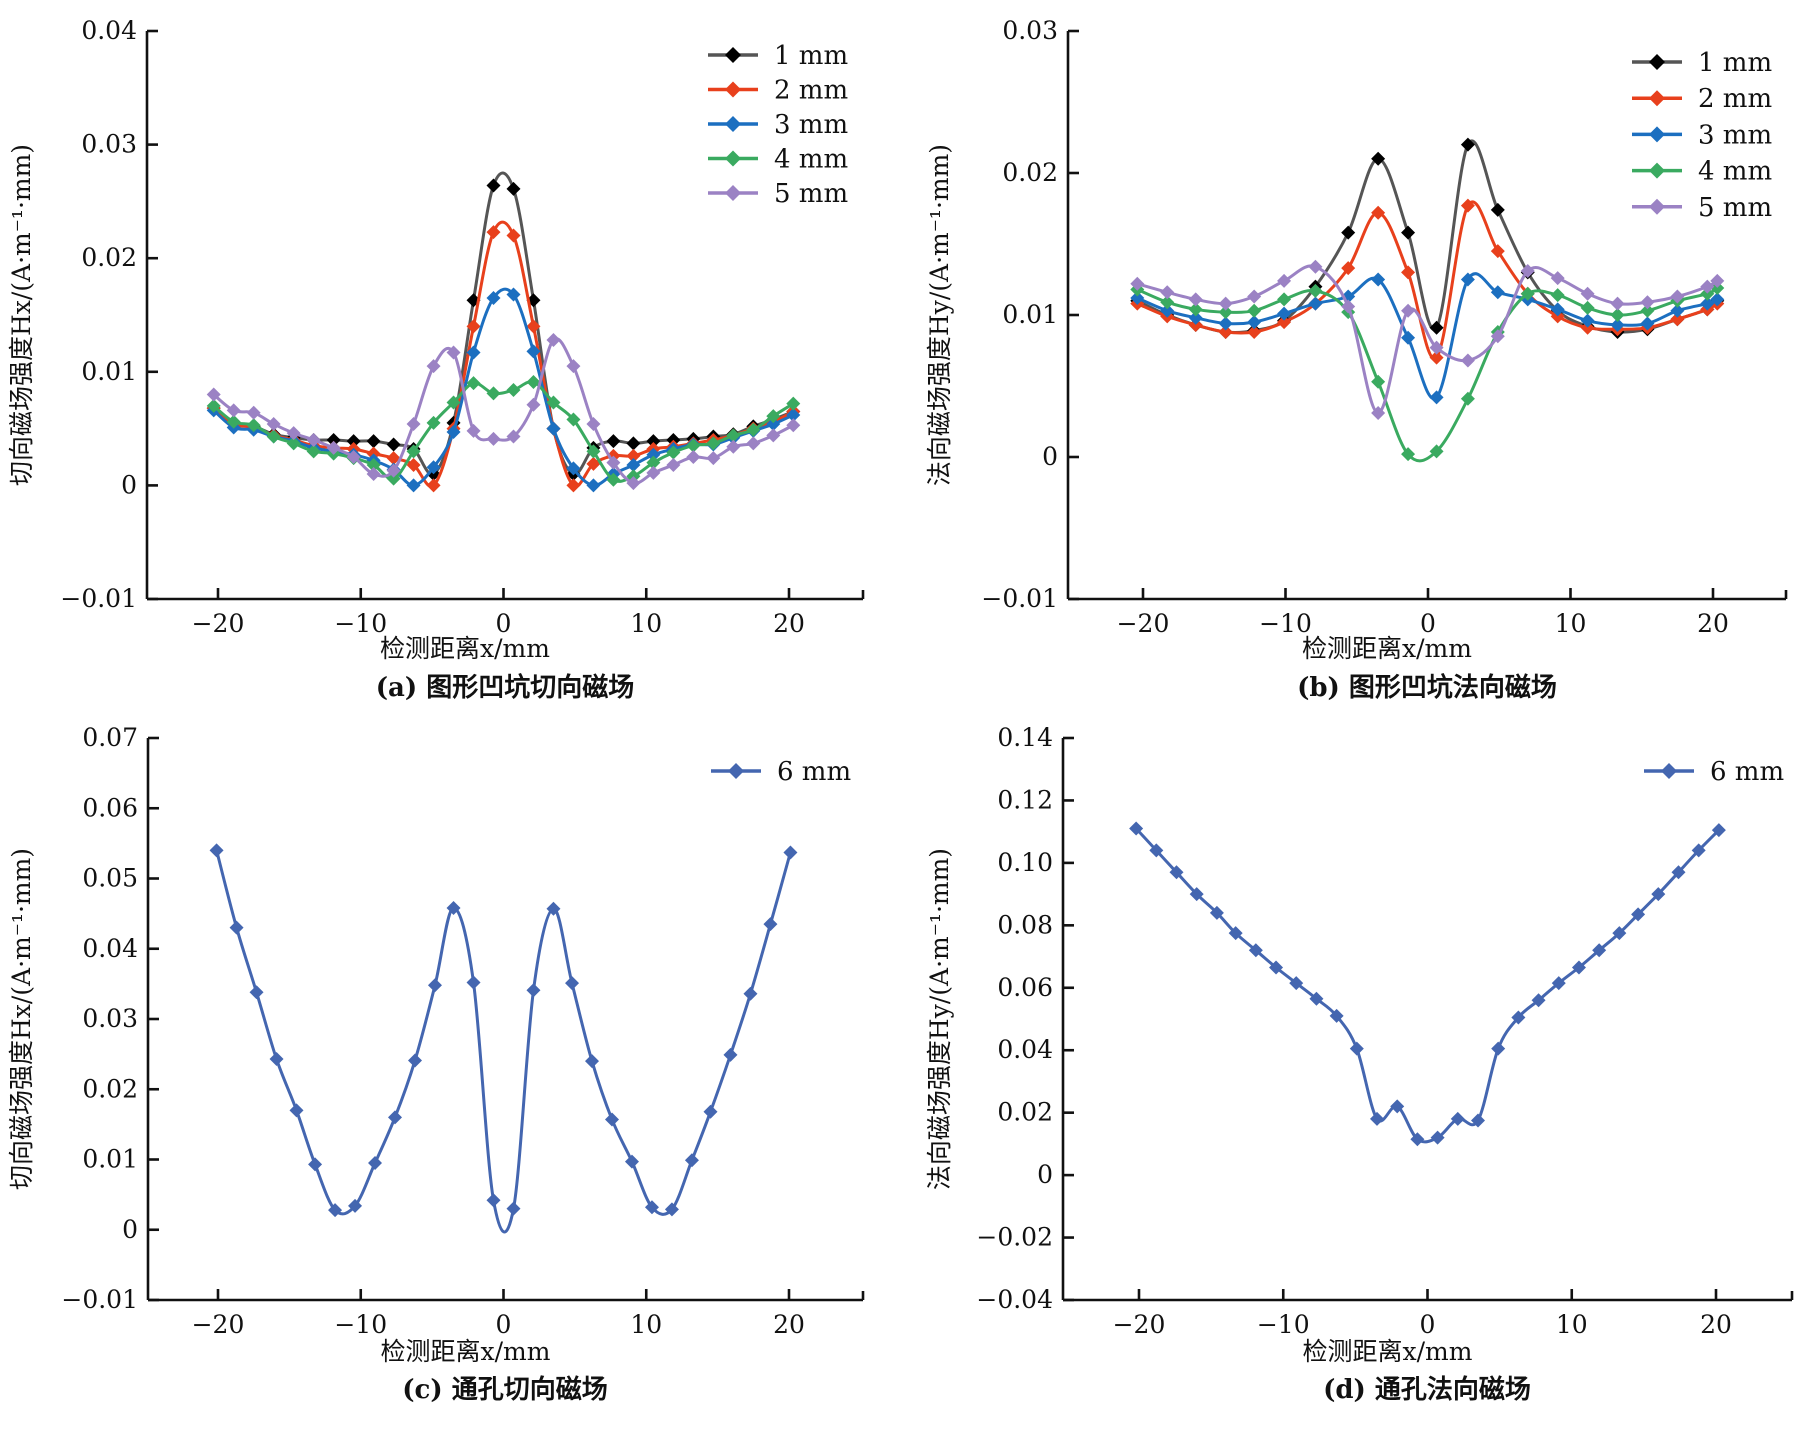  What do you see at coordinates (360, 1324) in the screenshot?
I see `x-tick-label: −10` at bounding box center [360, 1324].